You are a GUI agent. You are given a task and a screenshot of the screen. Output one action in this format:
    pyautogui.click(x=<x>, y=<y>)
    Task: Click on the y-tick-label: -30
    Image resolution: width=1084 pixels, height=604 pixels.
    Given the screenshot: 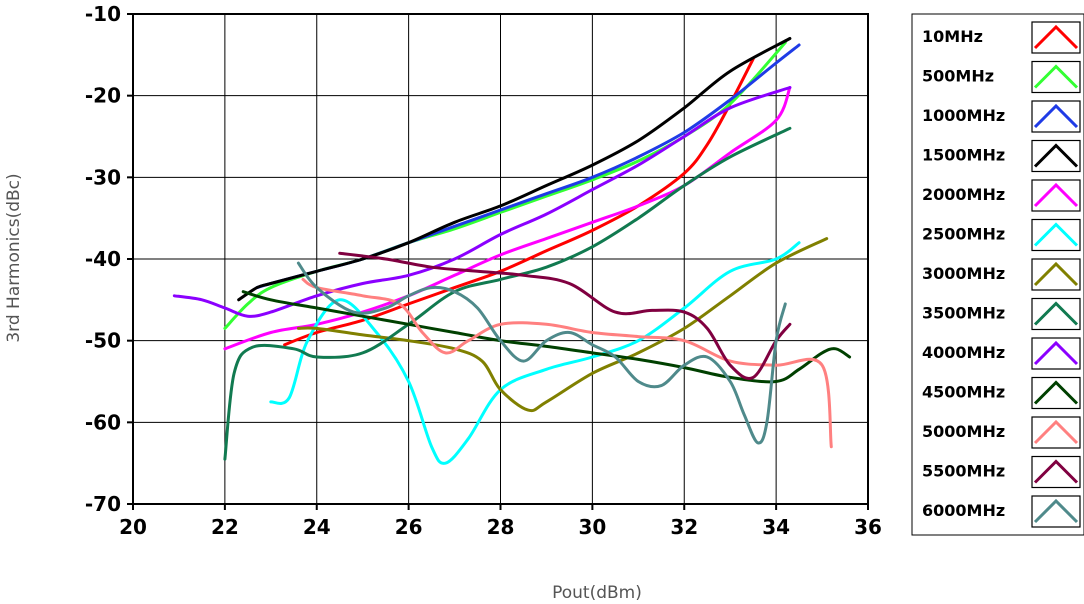 What is the action you would take?
    pyautogui.click(x=103, y=177)
    